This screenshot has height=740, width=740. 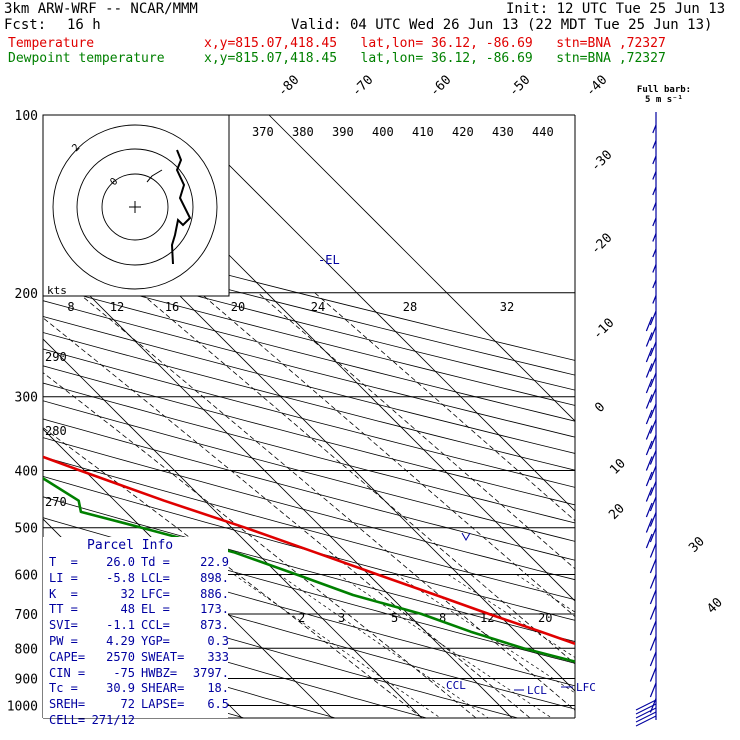 I want to click on parcel-value: 4.29, so click(x=120, y=640).